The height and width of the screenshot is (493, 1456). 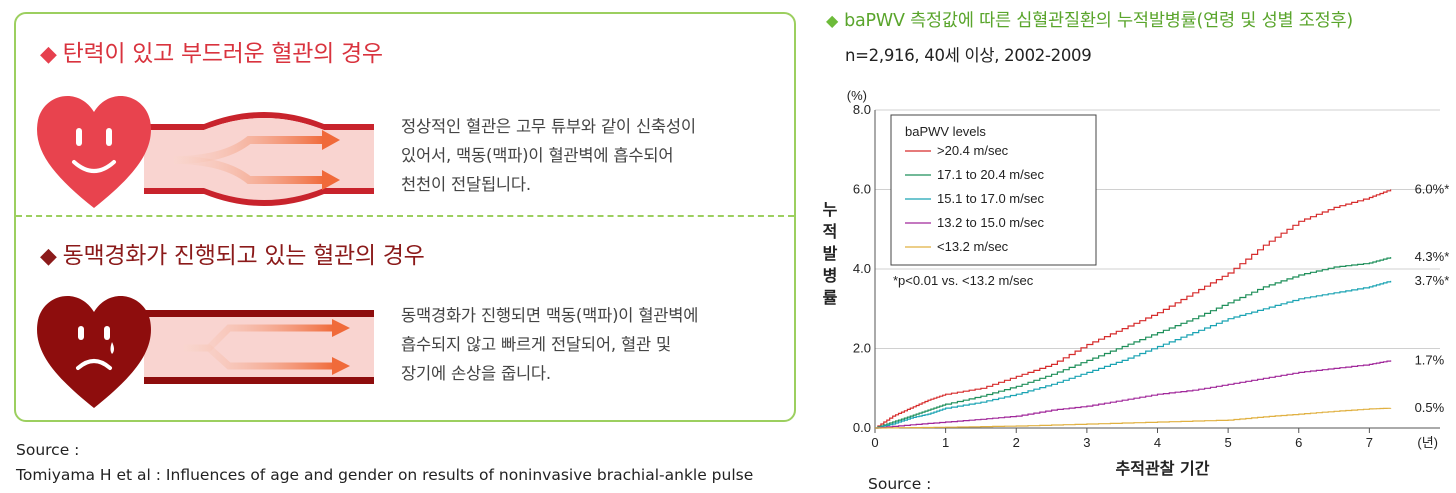 What do you see at coordinates (1228, 442) in the screenshot?
I see `x-tick-label: 5` at bounding box center [1228, 442].